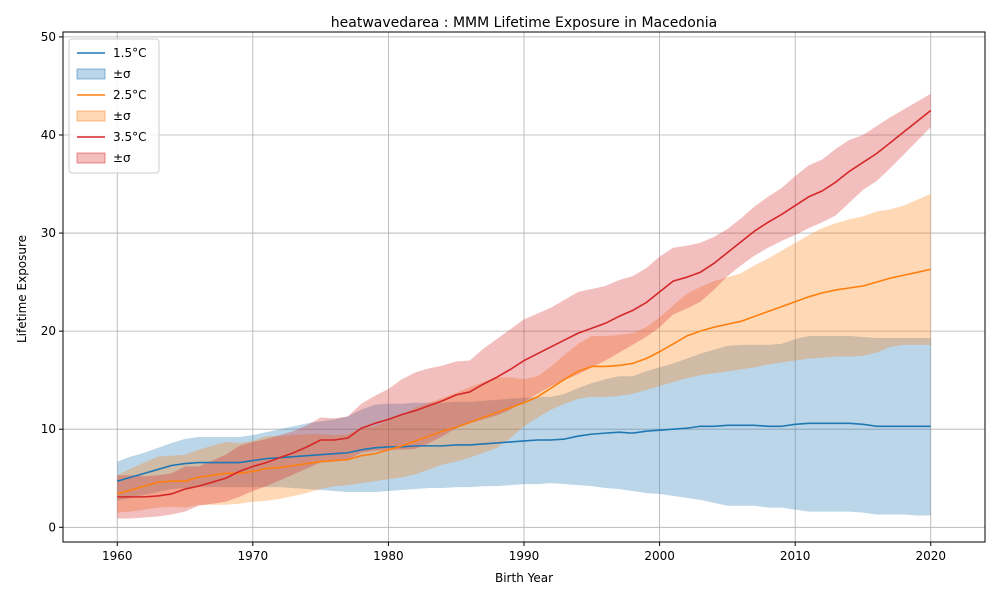 The width and height of the screenshot is (1000, 600). I want to click on y-tick-label: 10, so click(48, 429).